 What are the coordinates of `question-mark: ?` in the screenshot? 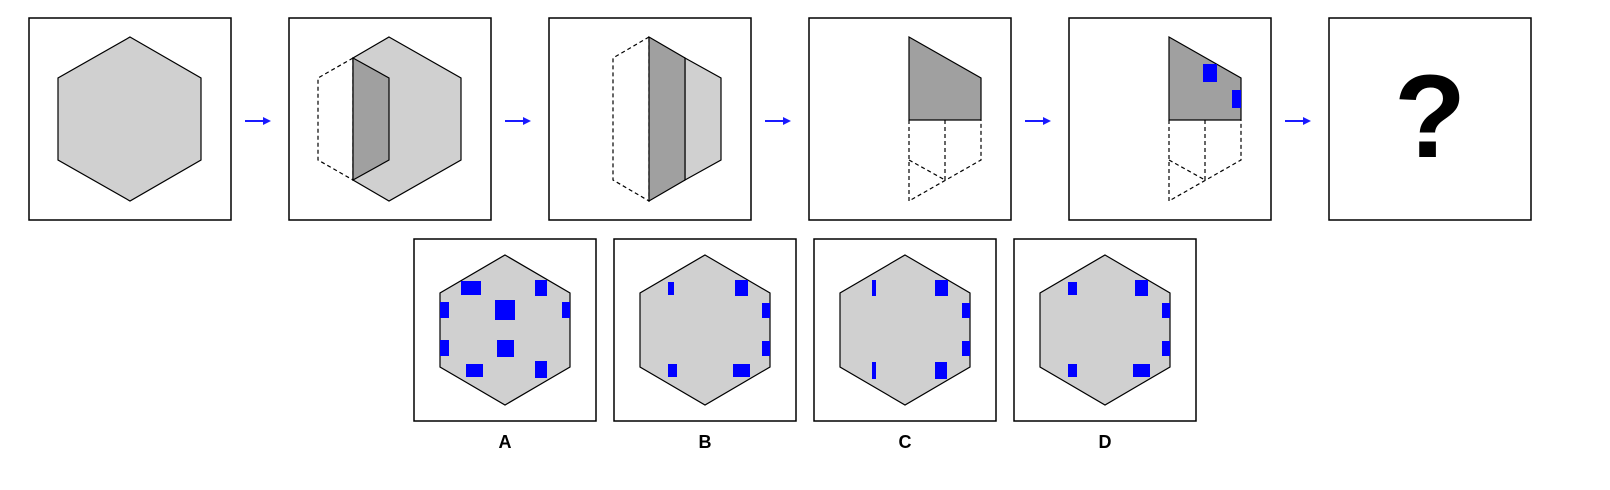 It's located at (1430, 117).